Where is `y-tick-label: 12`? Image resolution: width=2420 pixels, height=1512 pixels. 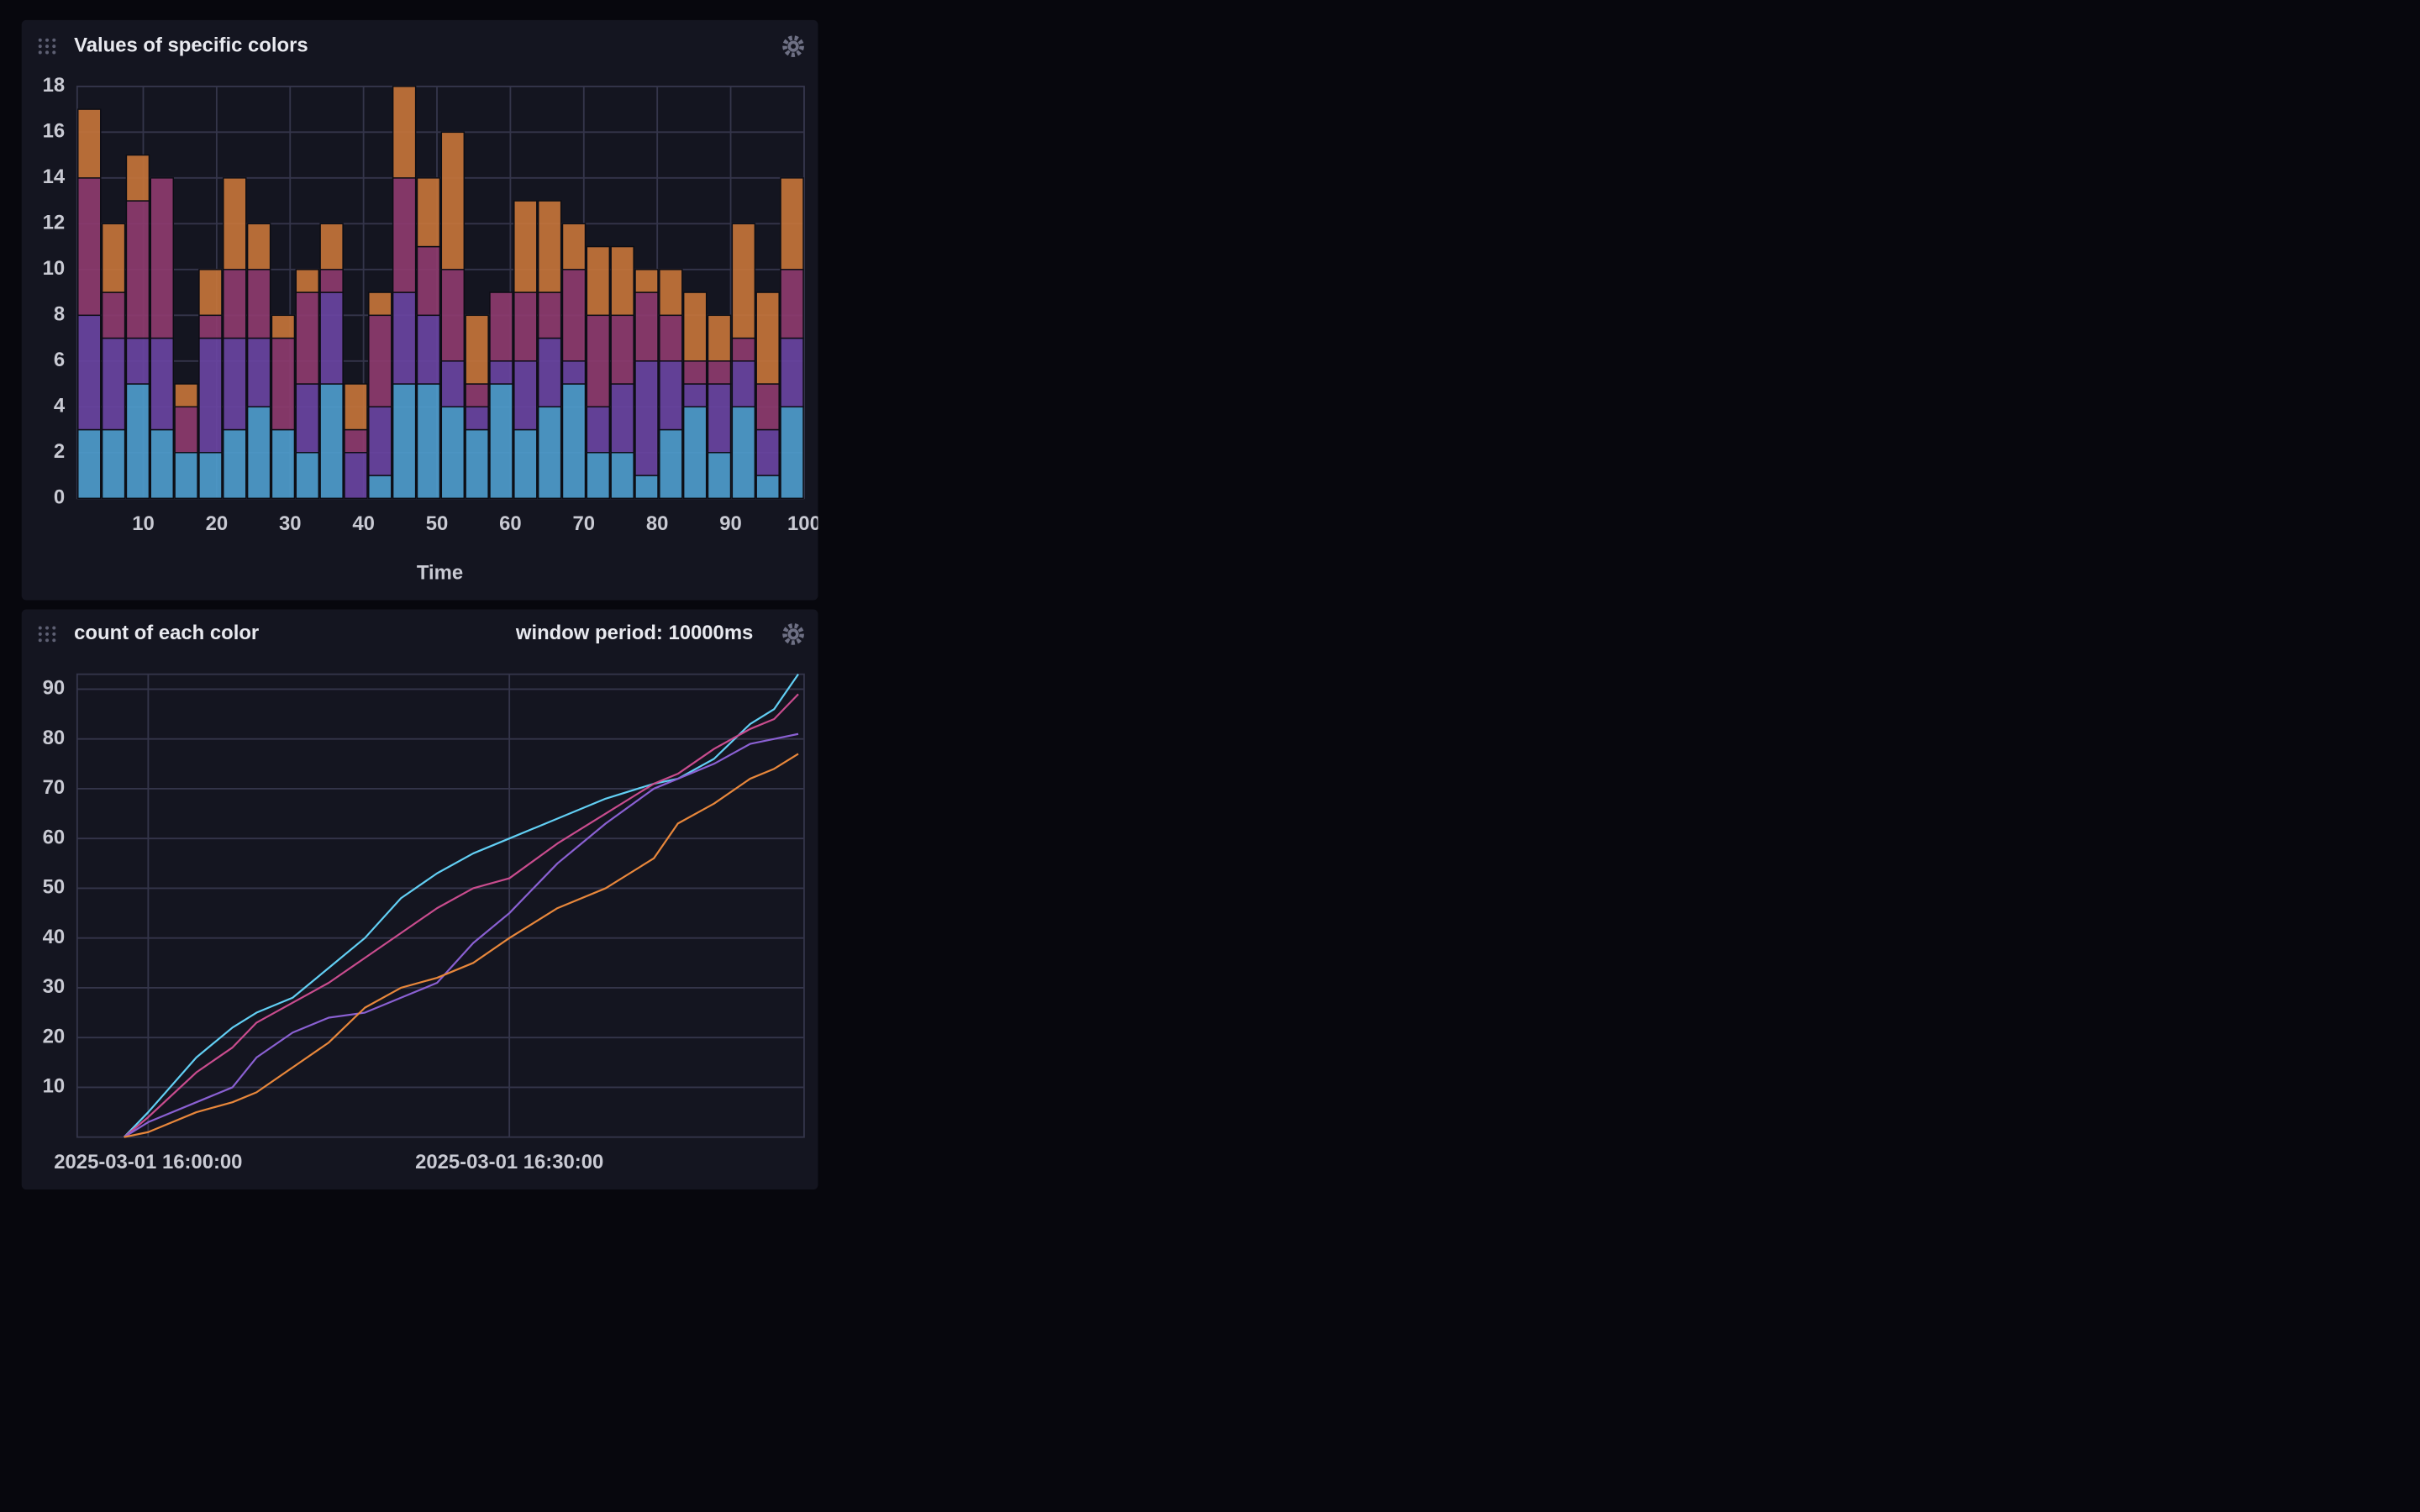 y-tick-label: 12 is located at coordinates (54, 223).